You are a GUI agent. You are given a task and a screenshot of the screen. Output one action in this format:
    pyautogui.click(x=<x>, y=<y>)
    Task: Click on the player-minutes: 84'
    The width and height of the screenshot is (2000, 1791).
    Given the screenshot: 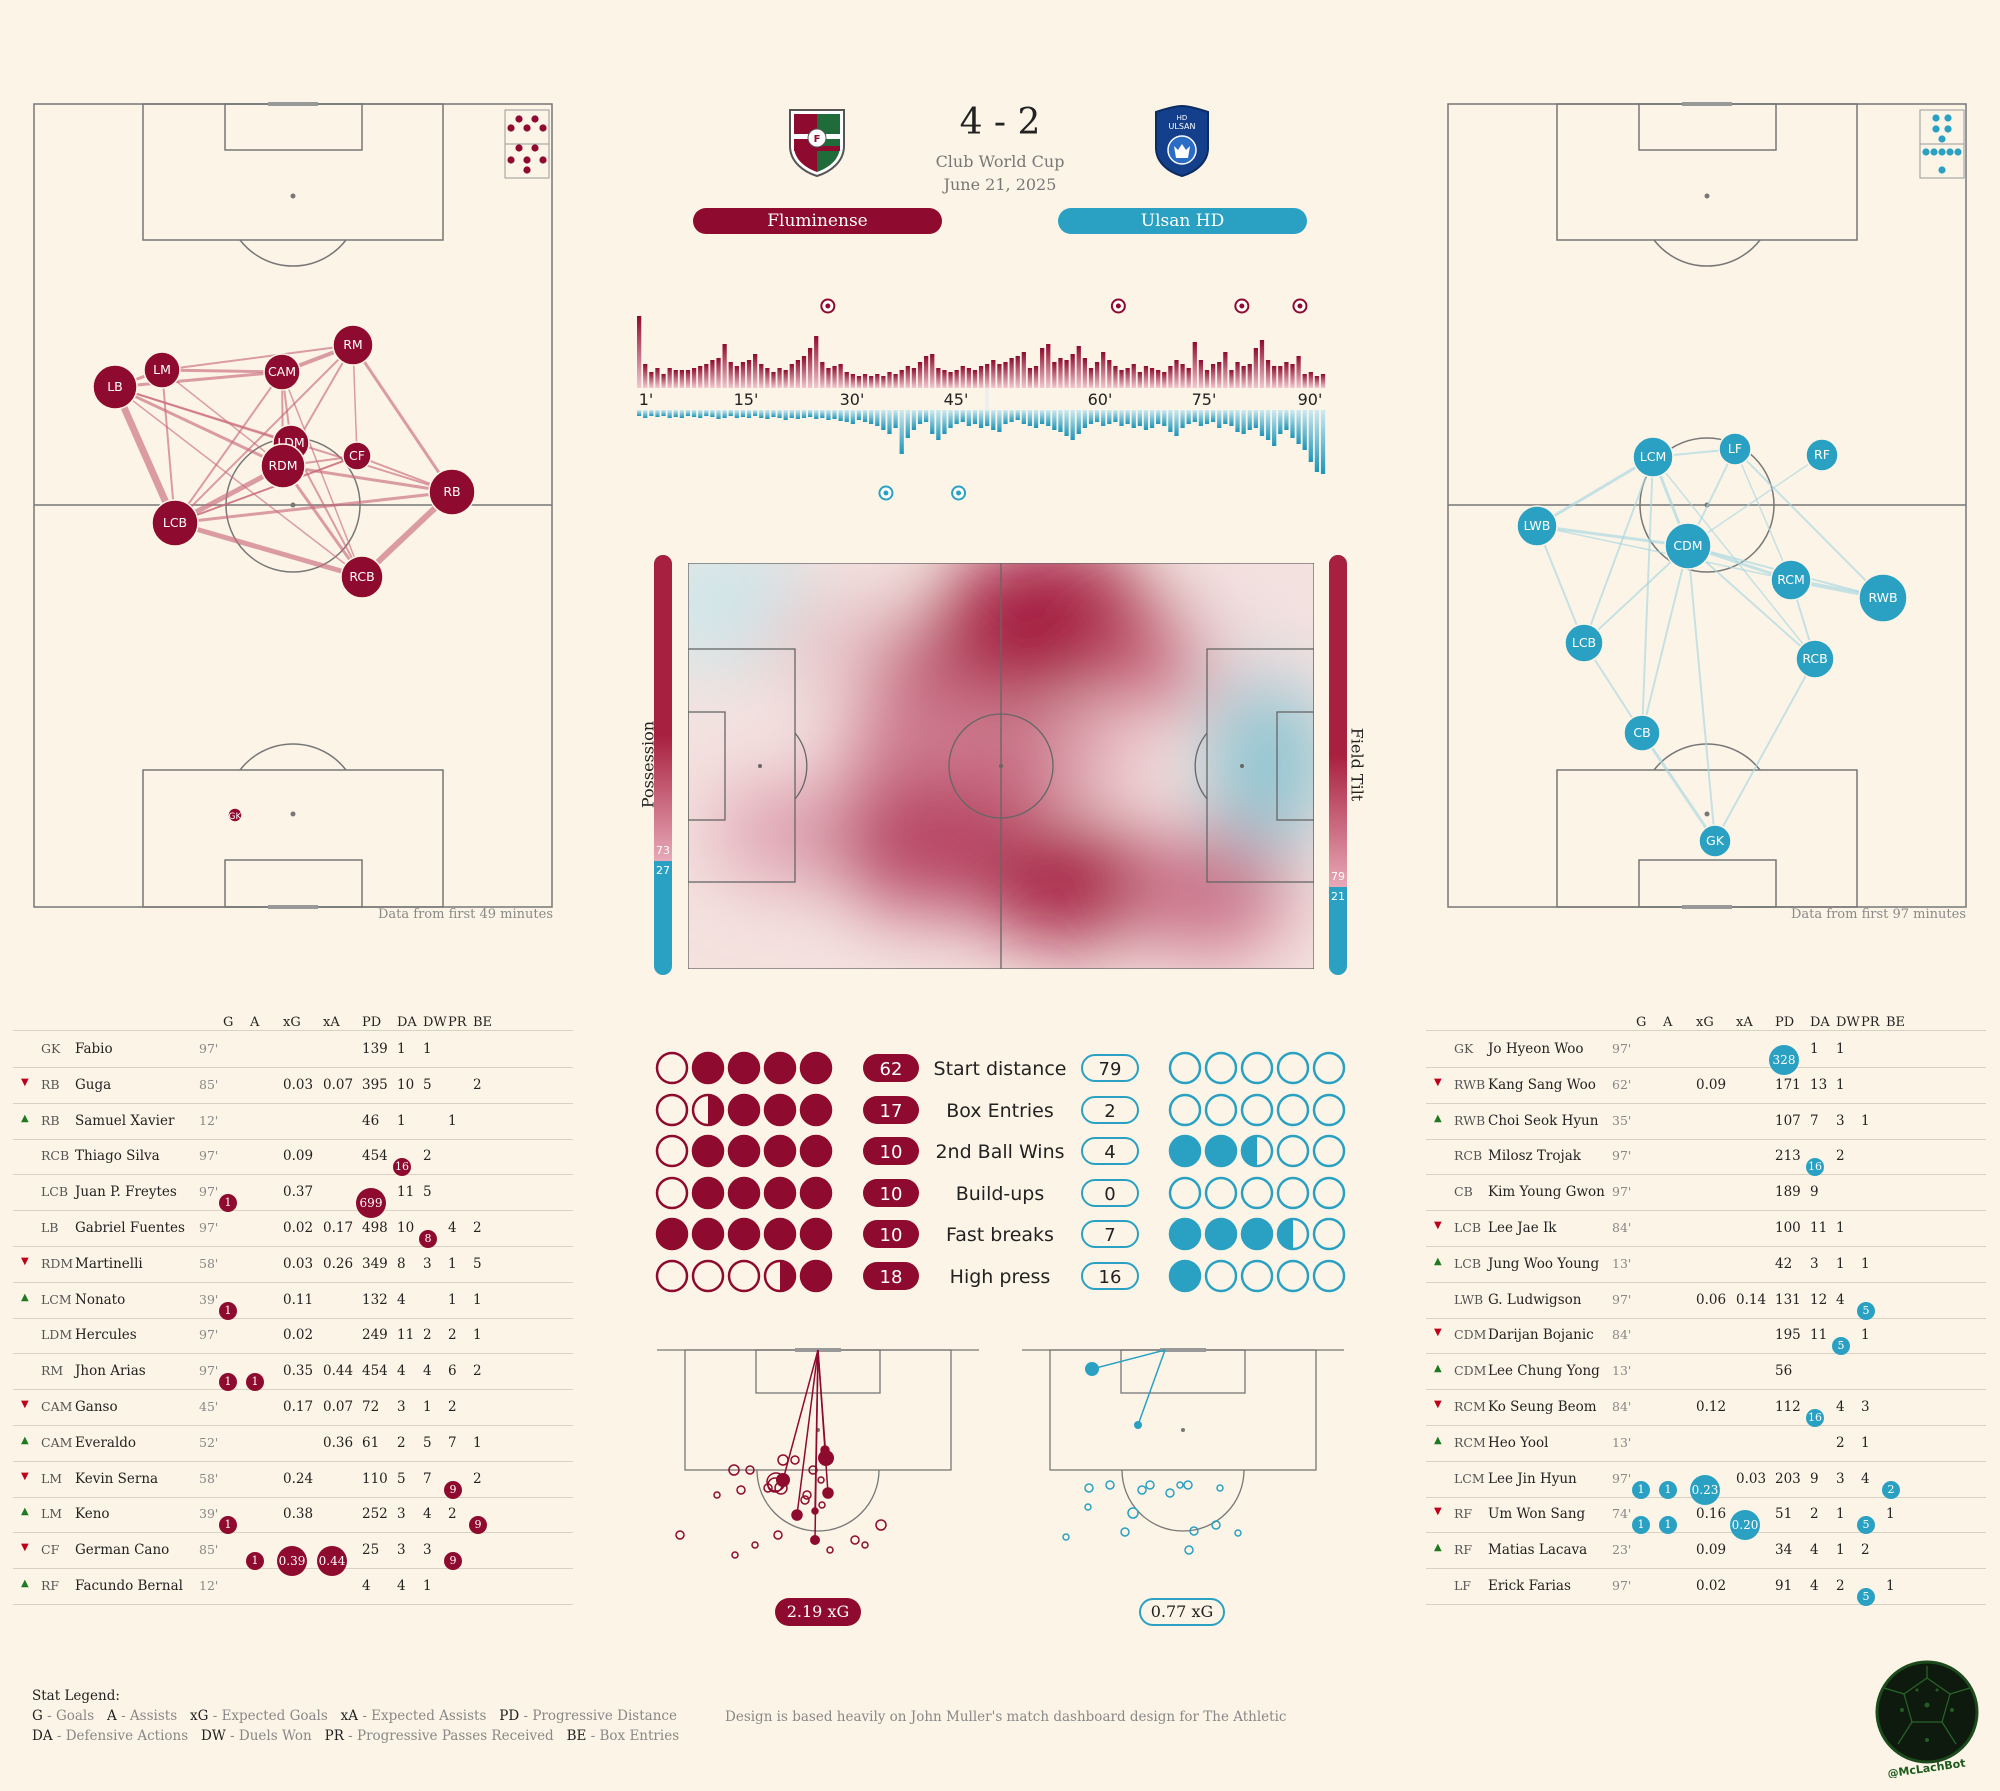 What is the action you would take?
    pyautogui.click(x=1622, y=1335)
    